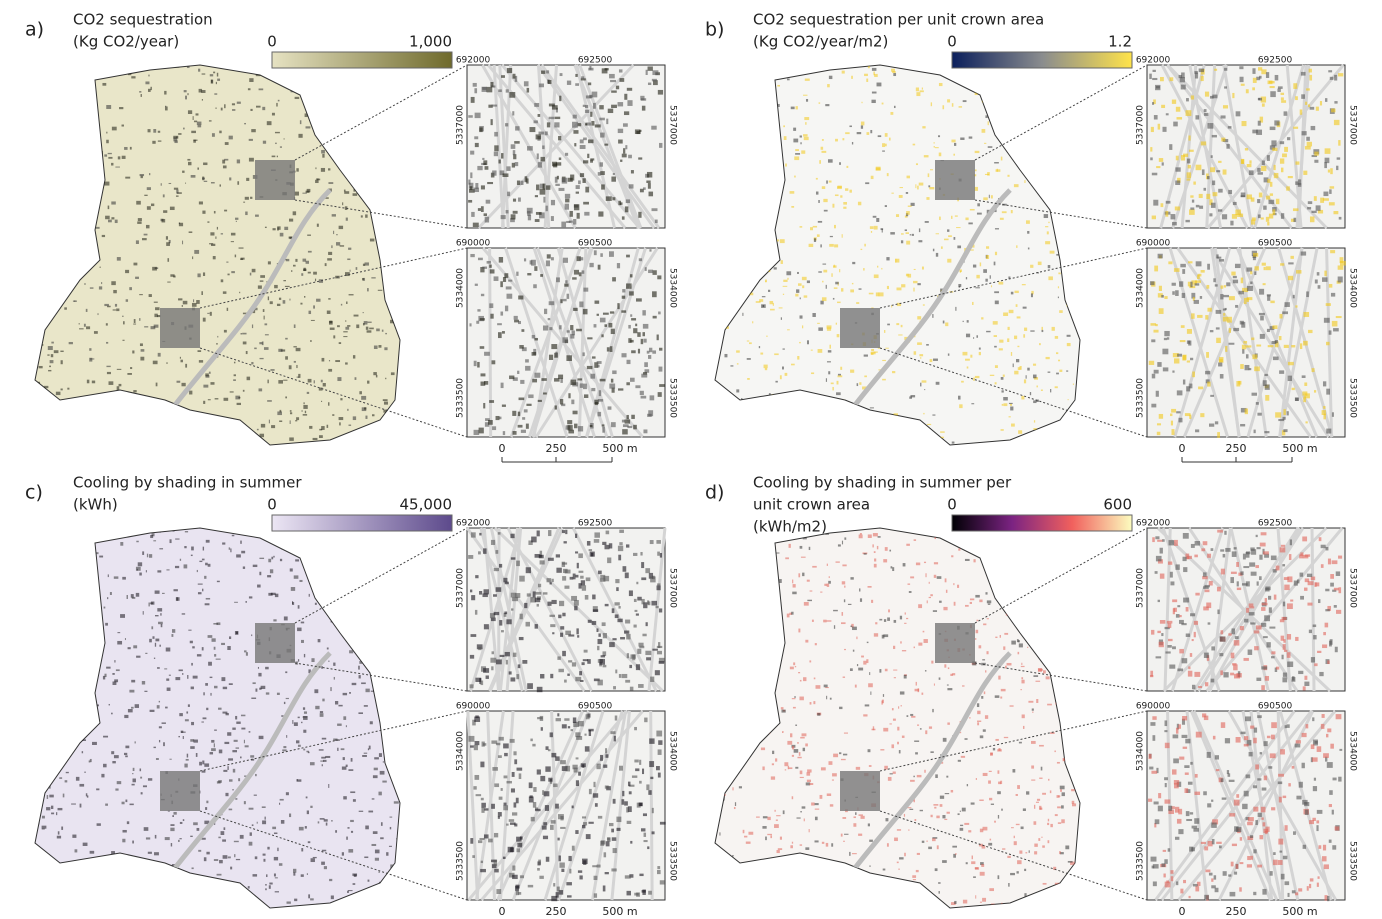  I want to click on panel-title: (Kg CO2/year), so click(126, 42).